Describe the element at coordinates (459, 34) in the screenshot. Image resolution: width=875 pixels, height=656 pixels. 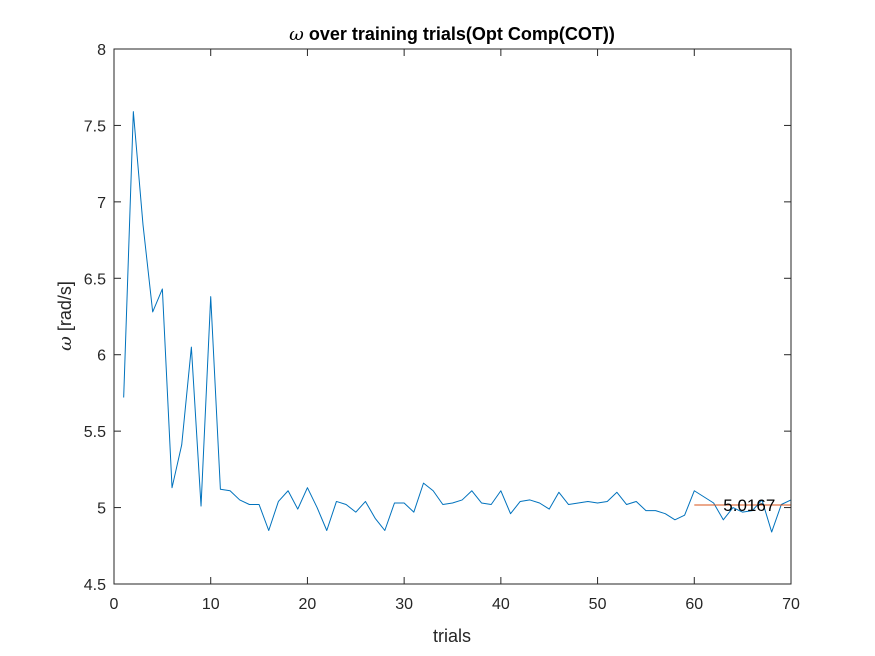
I see `title-text: over training trials(Opt Comp(COT))` at that location.